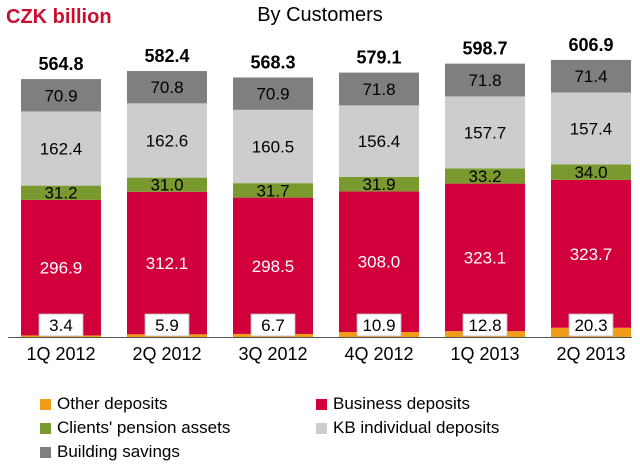 This screenshot has height=469, width=640. What do you see at coordinates (118, 451) in the screenshot?
I see `legend-label-building-savings: Building savings` at bounding box center [118, 451].